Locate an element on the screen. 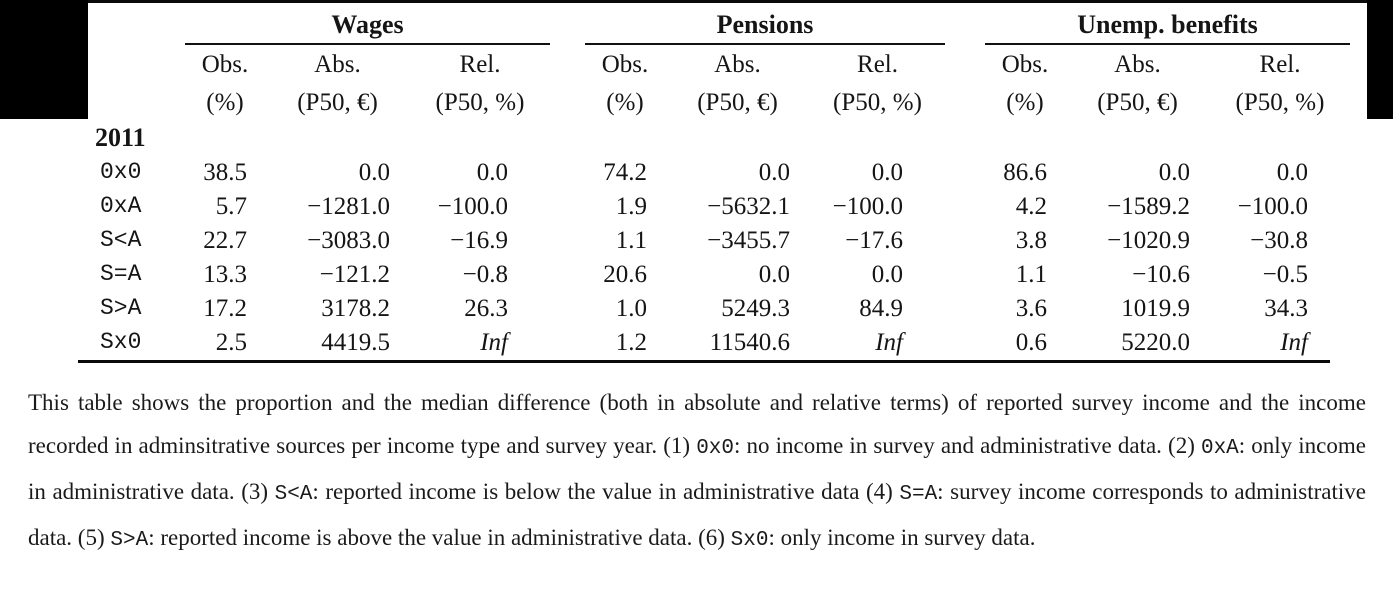  value-cell: 1.1 is located at coordinates (631, 240).